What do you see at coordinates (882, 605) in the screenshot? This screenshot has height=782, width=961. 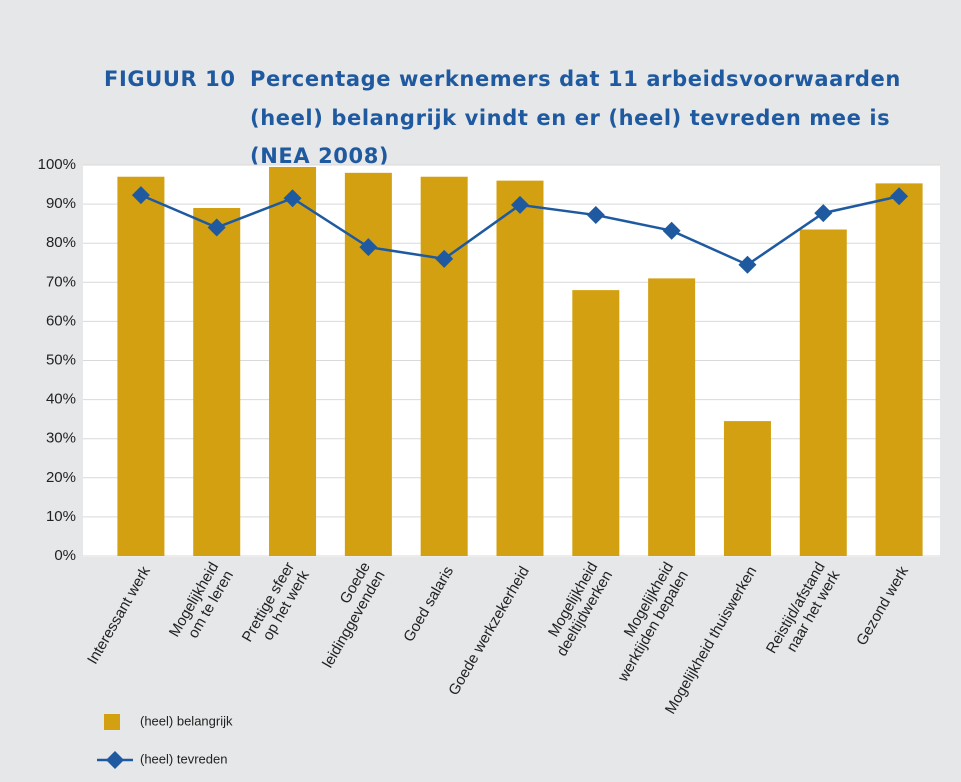 I see `x-tick-label: Gezond werk` at bounding box center [882, 605].